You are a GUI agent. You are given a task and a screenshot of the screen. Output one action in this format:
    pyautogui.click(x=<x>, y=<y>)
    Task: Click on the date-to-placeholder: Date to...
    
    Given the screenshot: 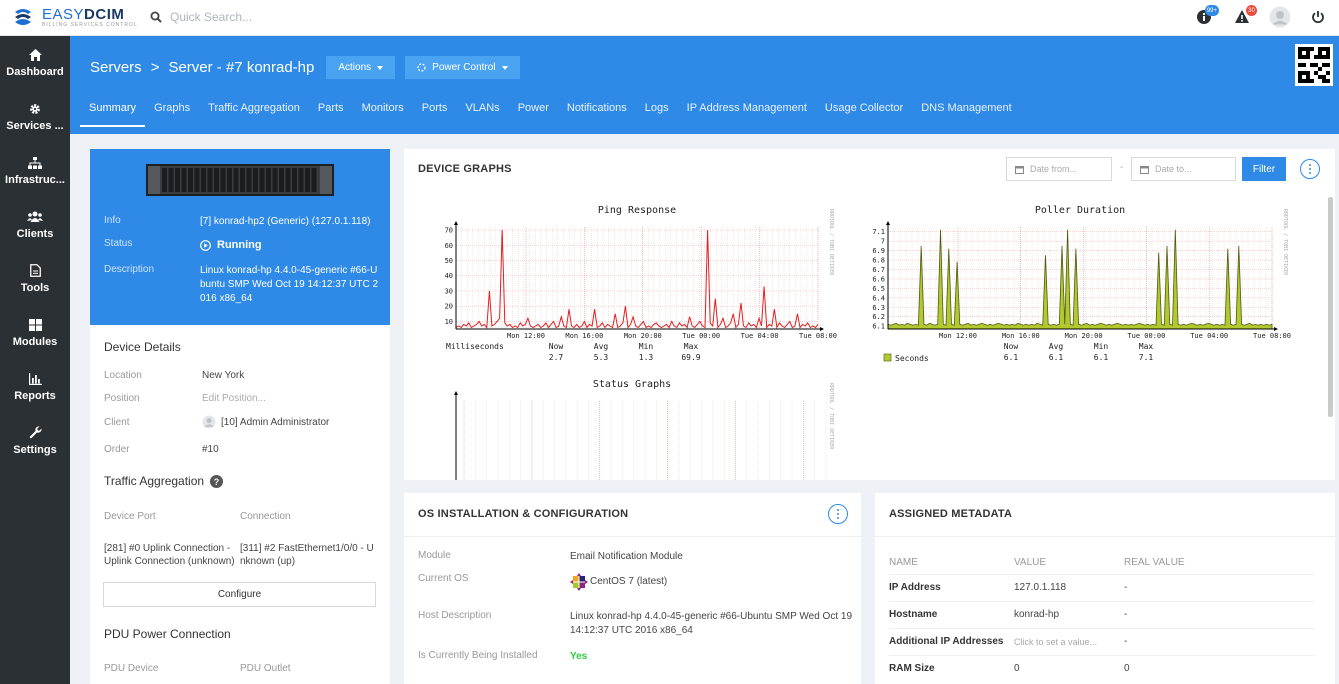 What is the action you would take?
    pyautogui.click(x=1173, y=169)
    